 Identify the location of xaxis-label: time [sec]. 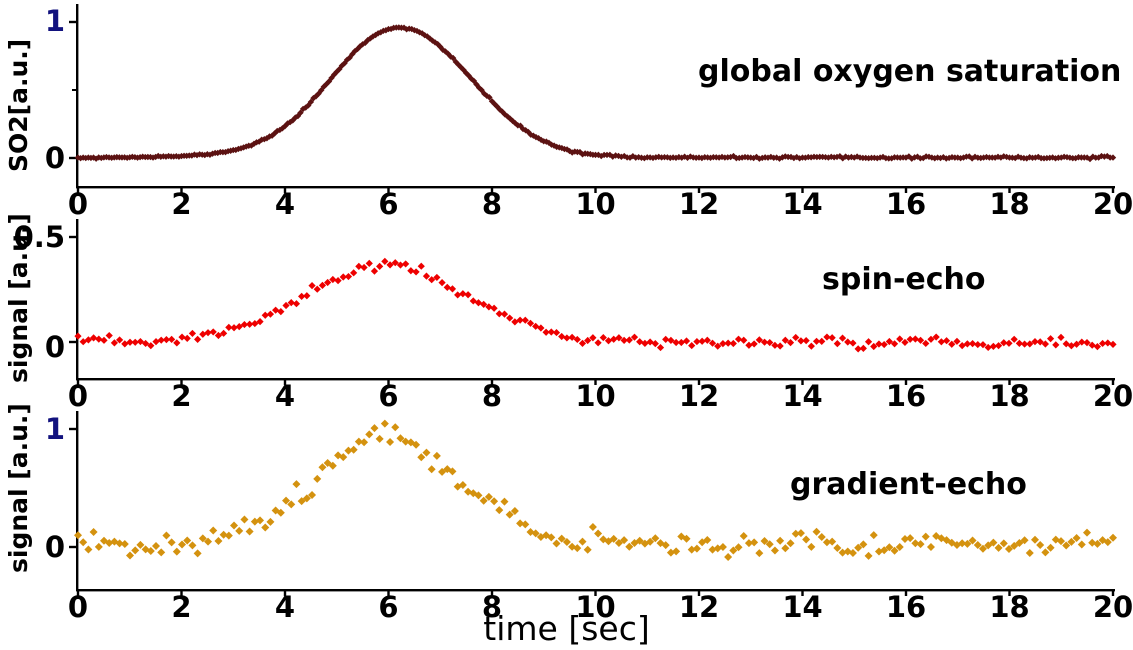
(566, 628).